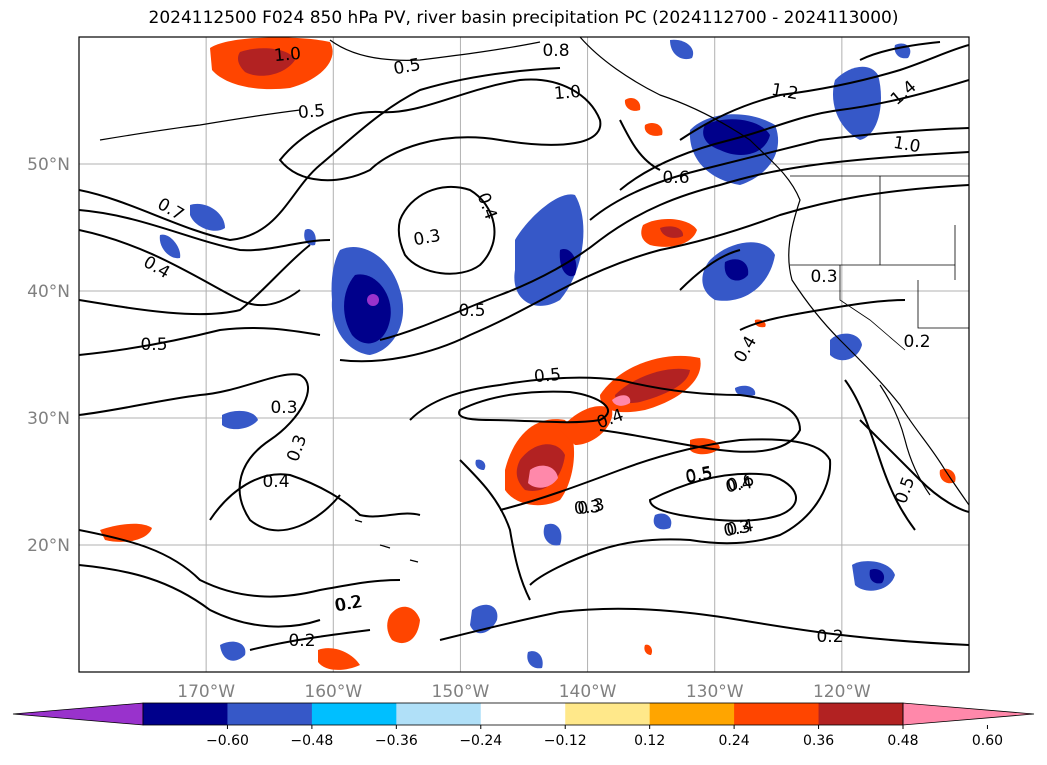  Describe the element at coordinates (333, 692) in the screenshot. I see `longitude-label: 160°W` at that location.